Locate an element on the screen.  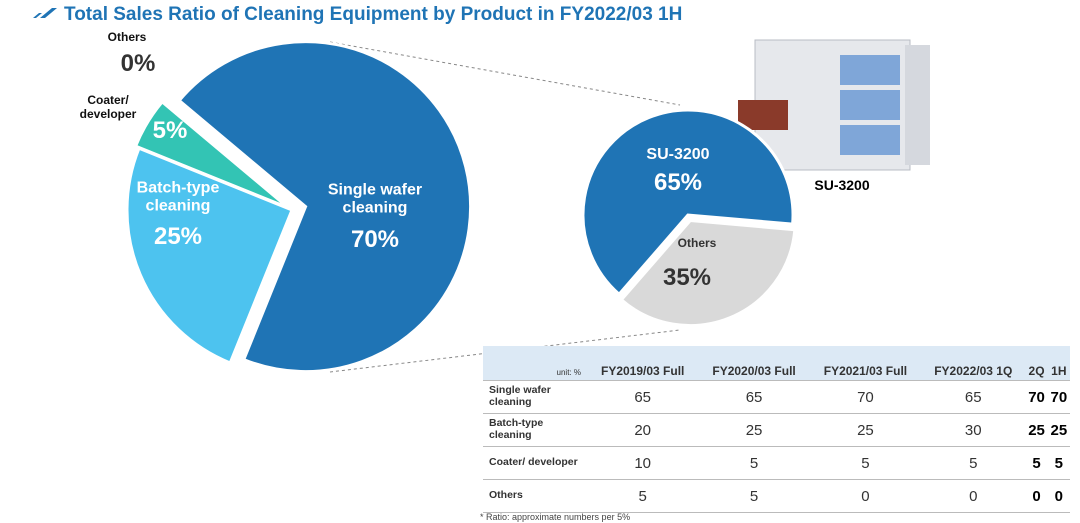
table-cell: 2Q is located at coordinates (1036, 363).